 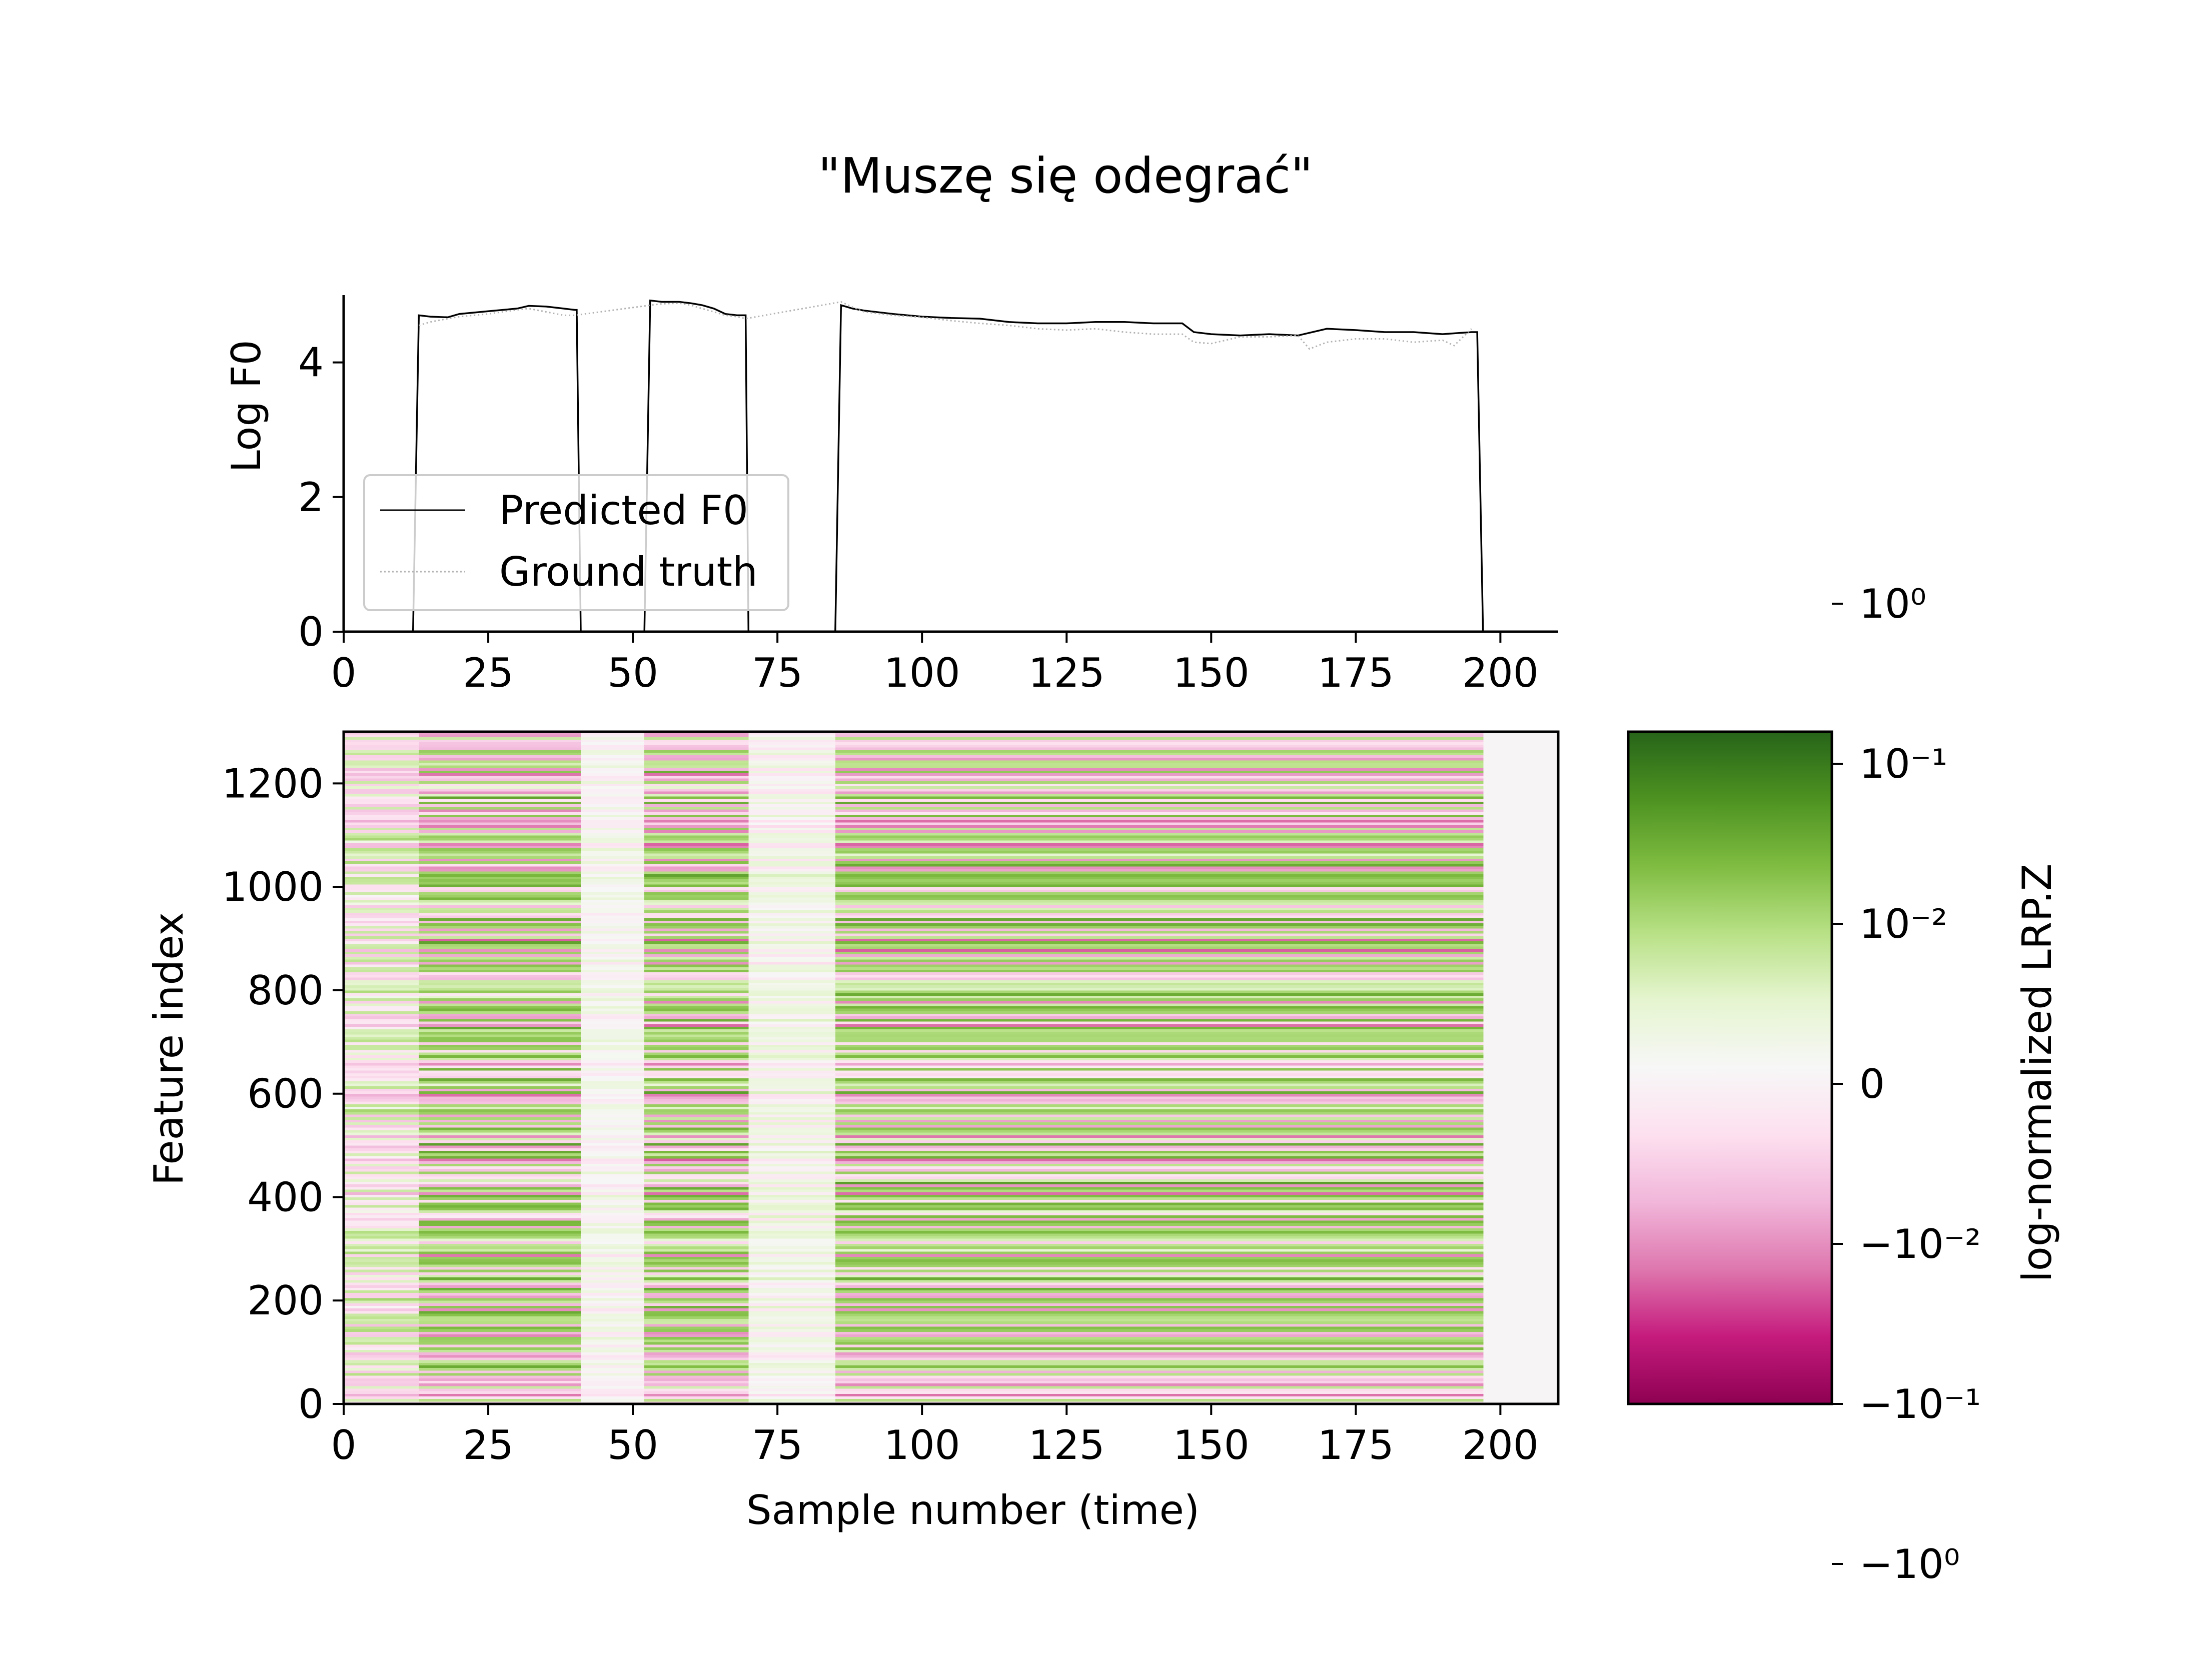 What do you see at coordinates (945, 325) in the screenshot?
I see `series-line-ground-truth` at bounding box center [945, 325].